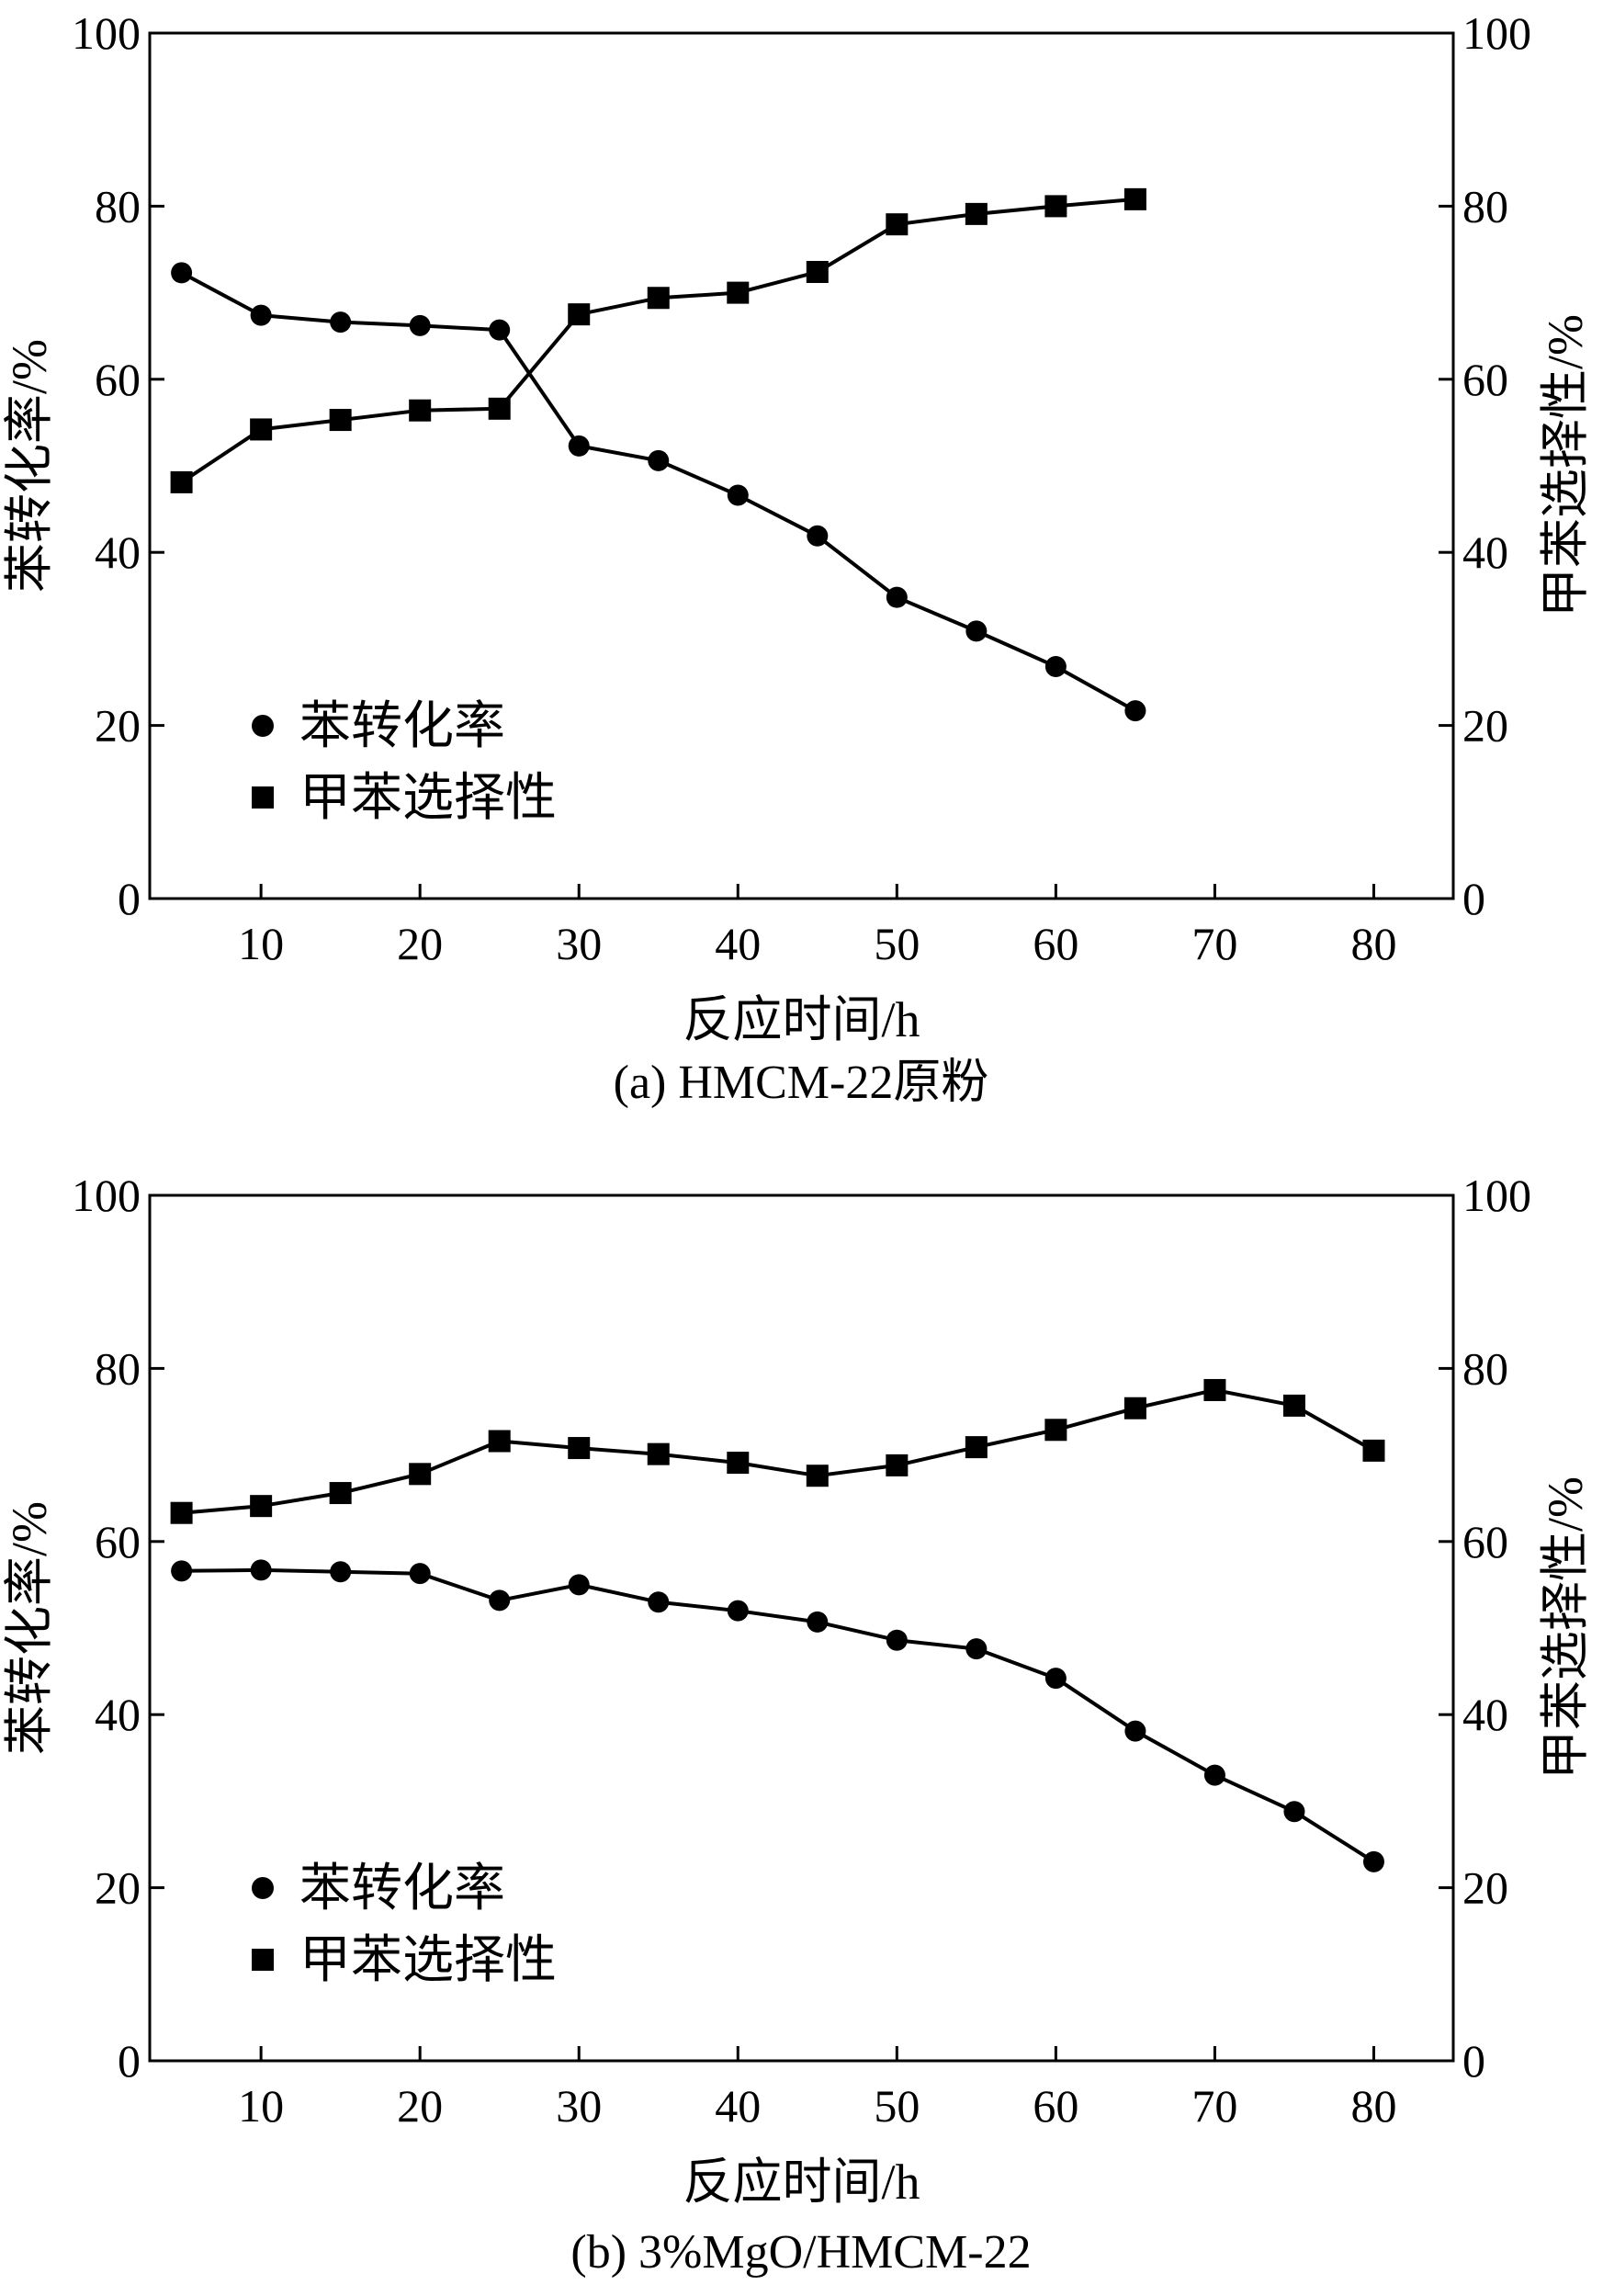 The height and width of the screenshot is (2296, 1603). Describe the element at coordinates (738, 2106) in the screenshot. I see `x-tick-label: 40` at that location.